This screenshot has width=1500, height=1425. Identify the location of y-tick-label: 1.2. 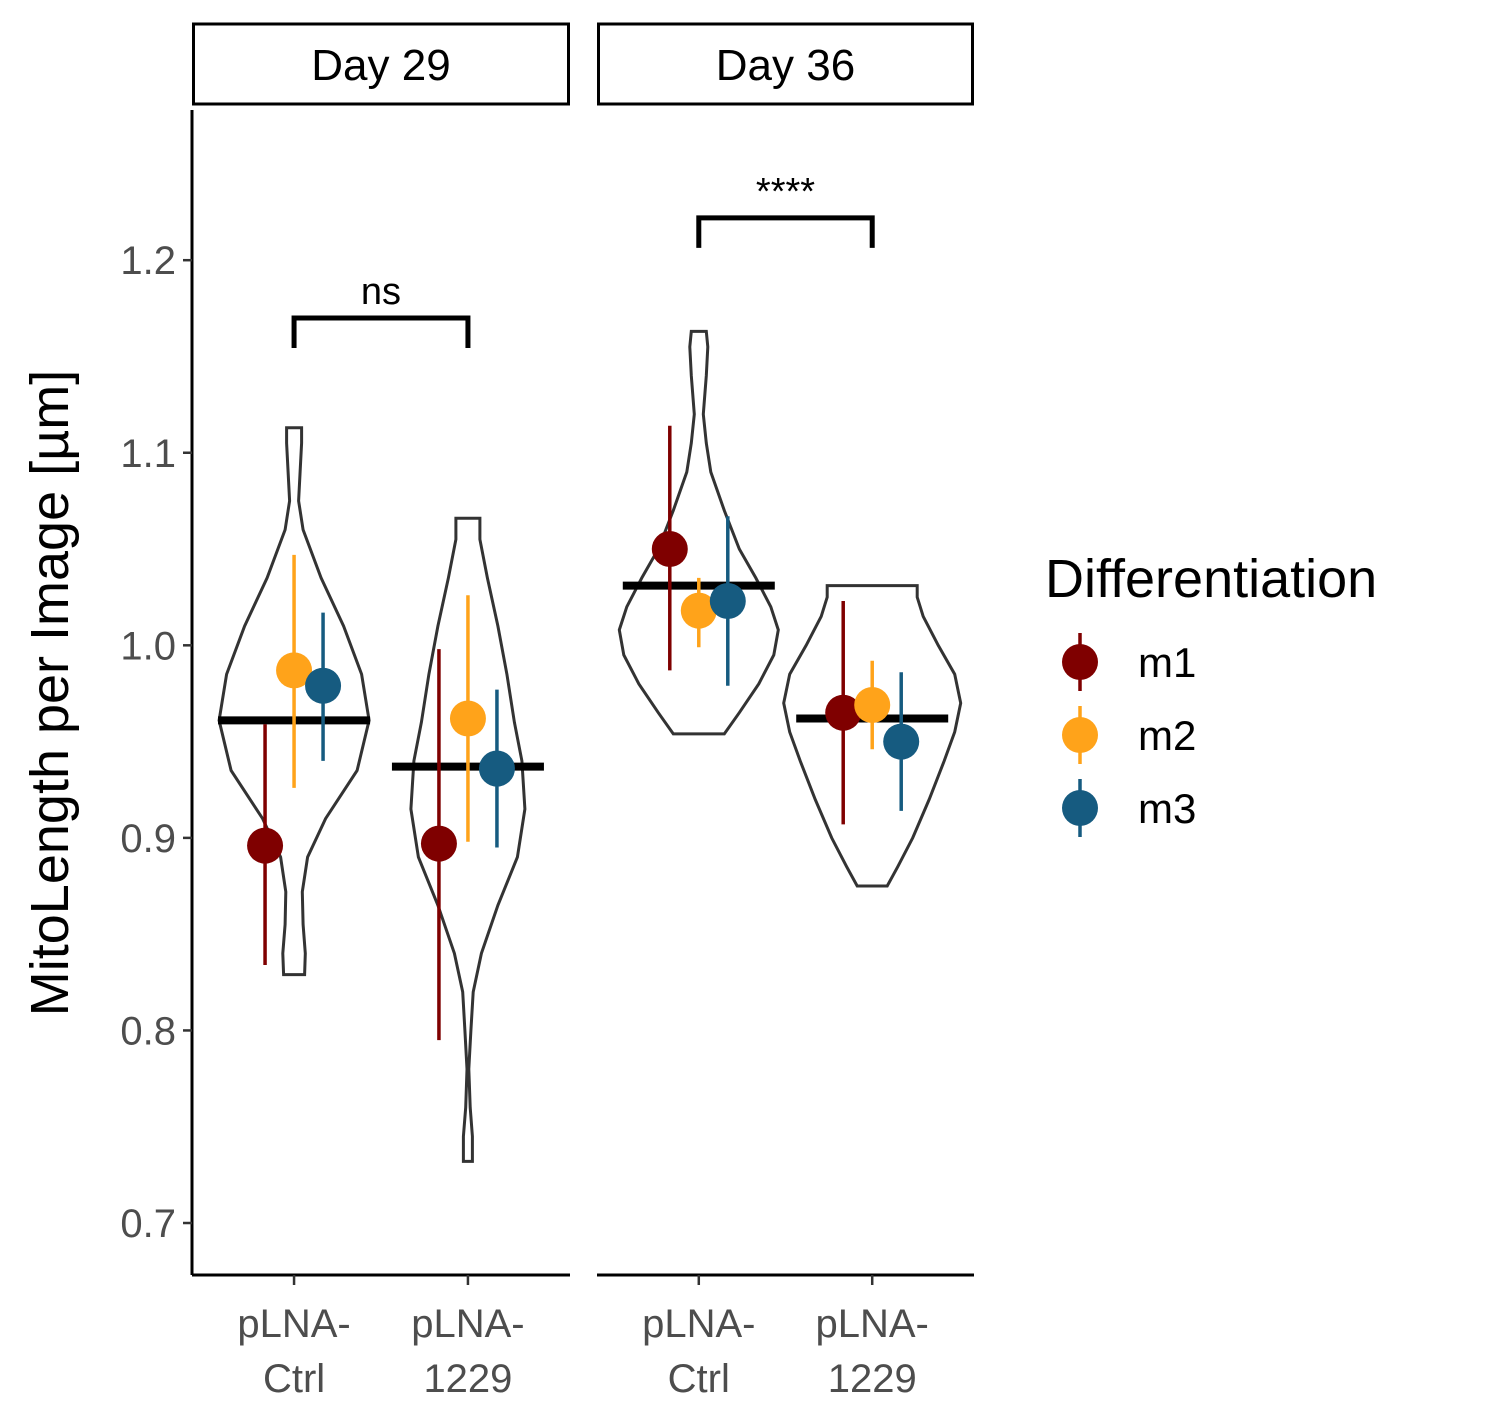
(148, 261).